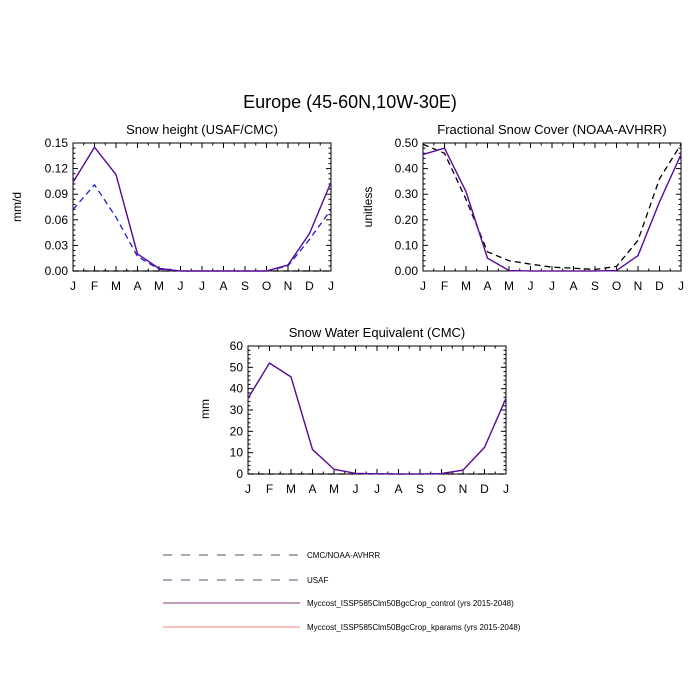 The width and height of the screenshot is (700, 700). I want to click on y-tick-label: 0.12, so click(57, 169).